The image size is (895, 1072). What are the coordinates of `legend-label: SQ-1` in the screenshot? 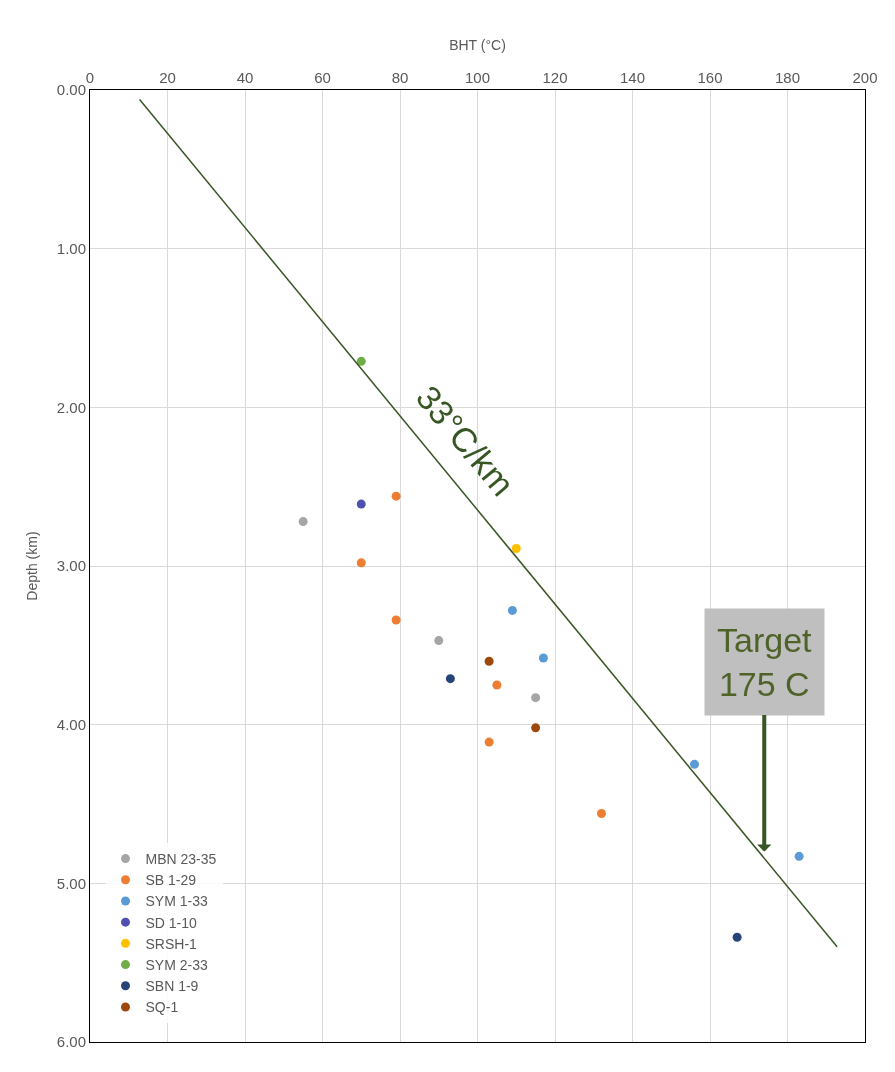 It's located at (162, 1007).